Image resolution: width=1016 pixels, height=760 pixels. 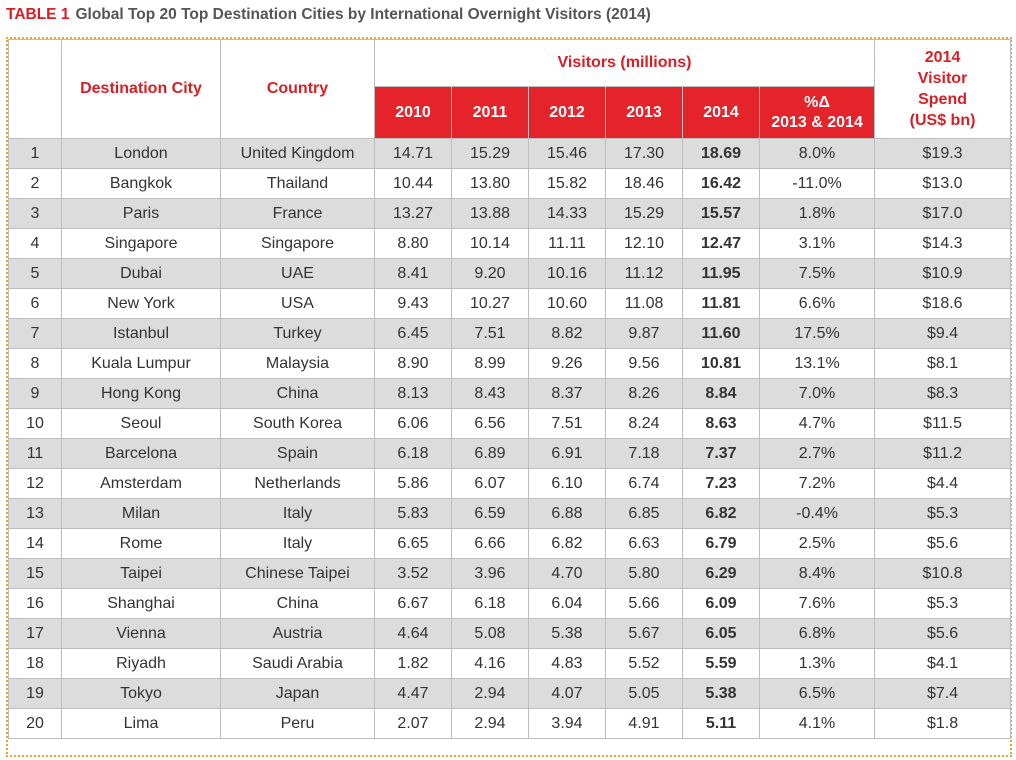 I want to click on city-cell: Lima, so click(x=141, y=723).